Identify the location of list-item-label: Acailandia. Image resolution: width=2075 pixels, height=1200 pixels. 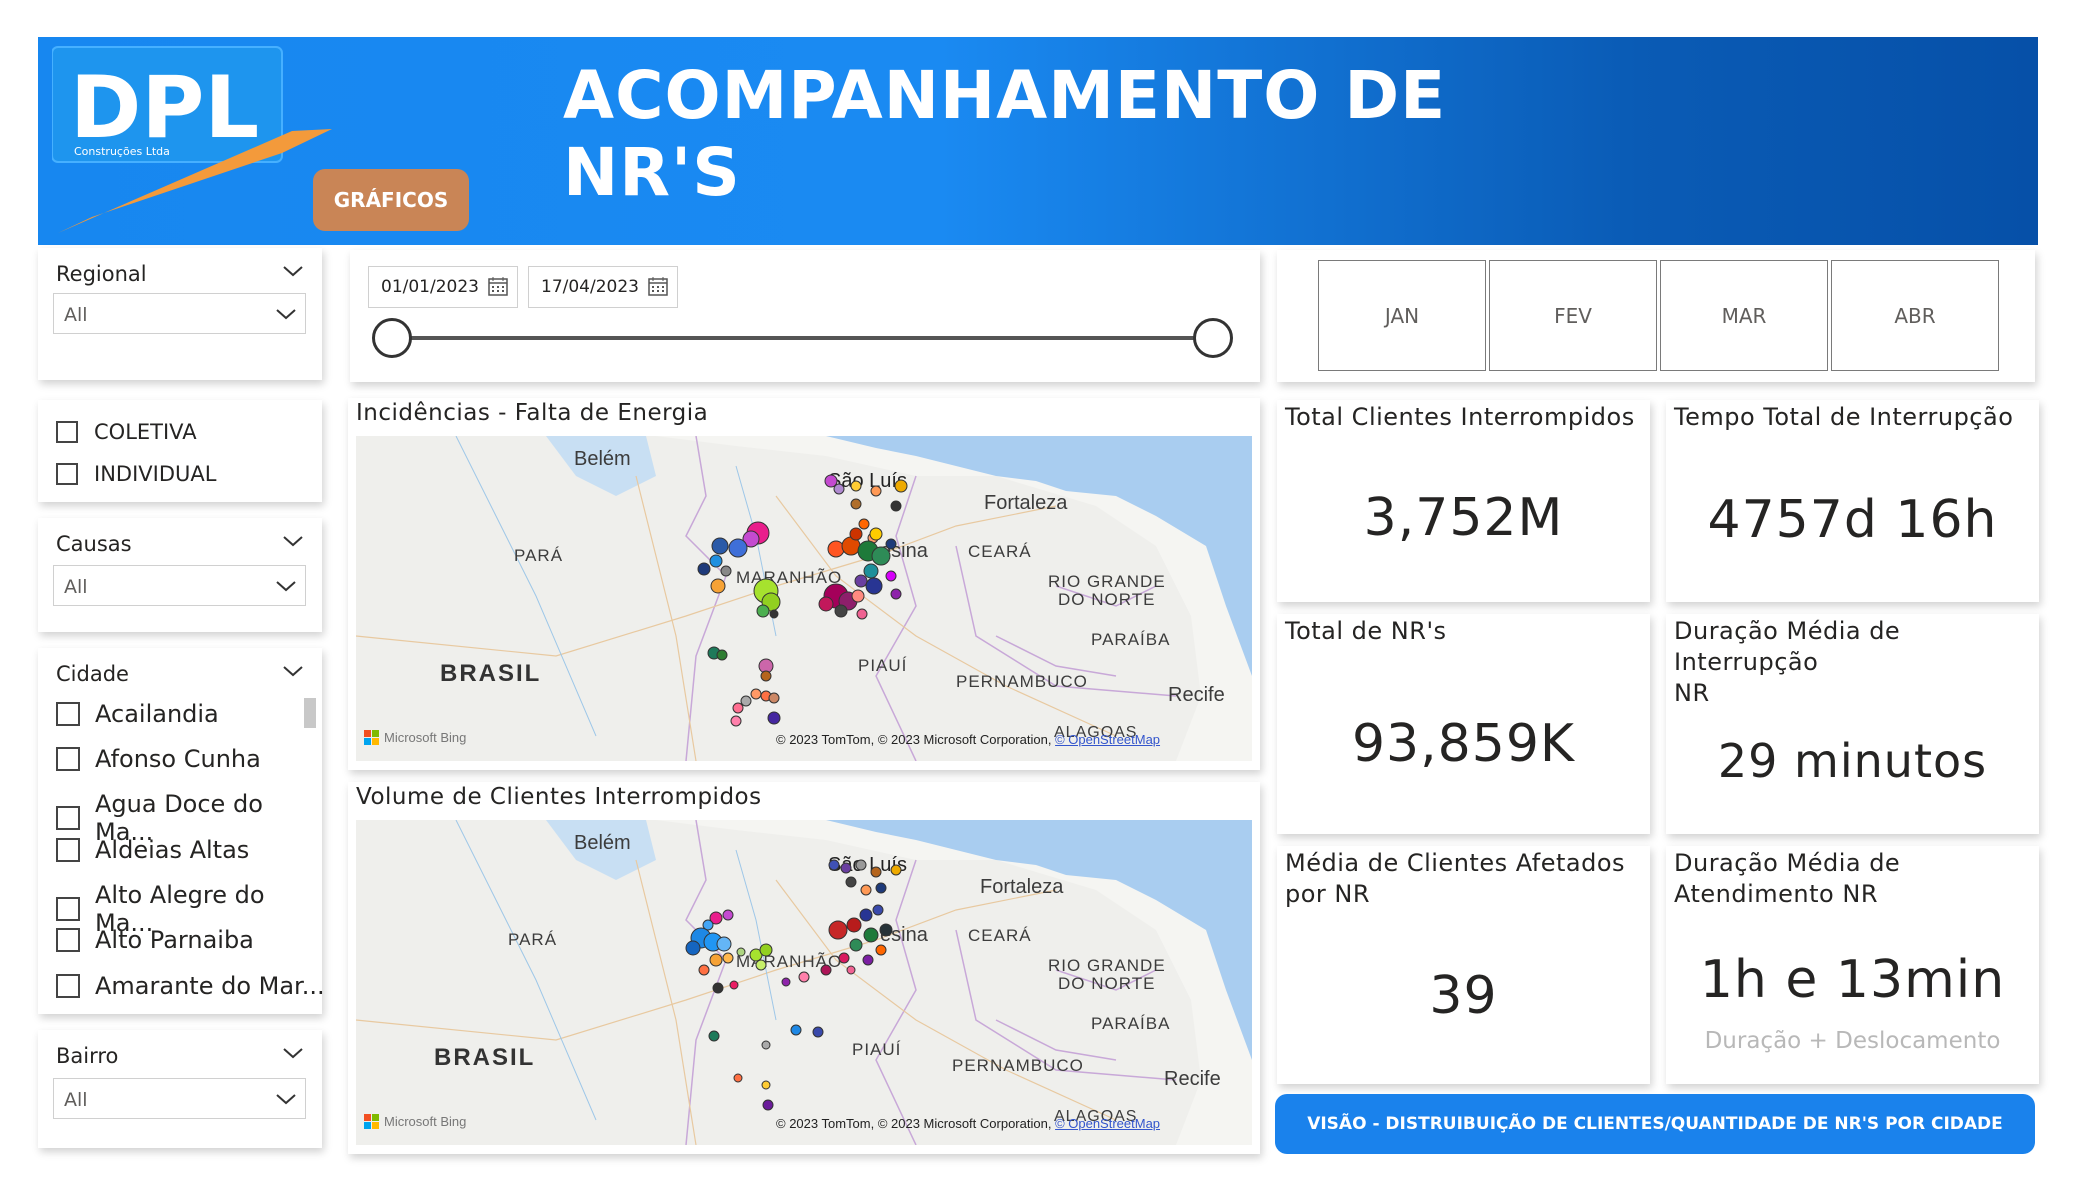
(157, 714).